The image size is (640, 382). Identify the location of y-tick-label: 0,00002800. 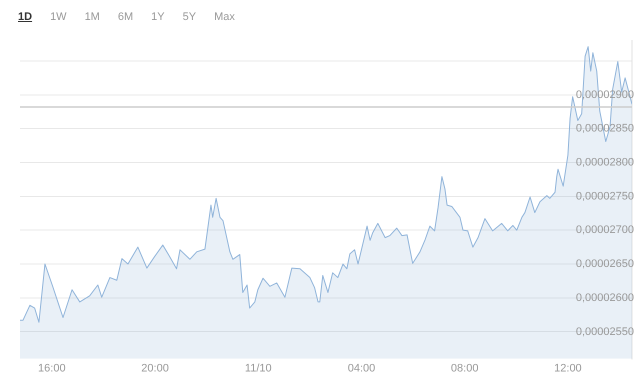
(605, 162).